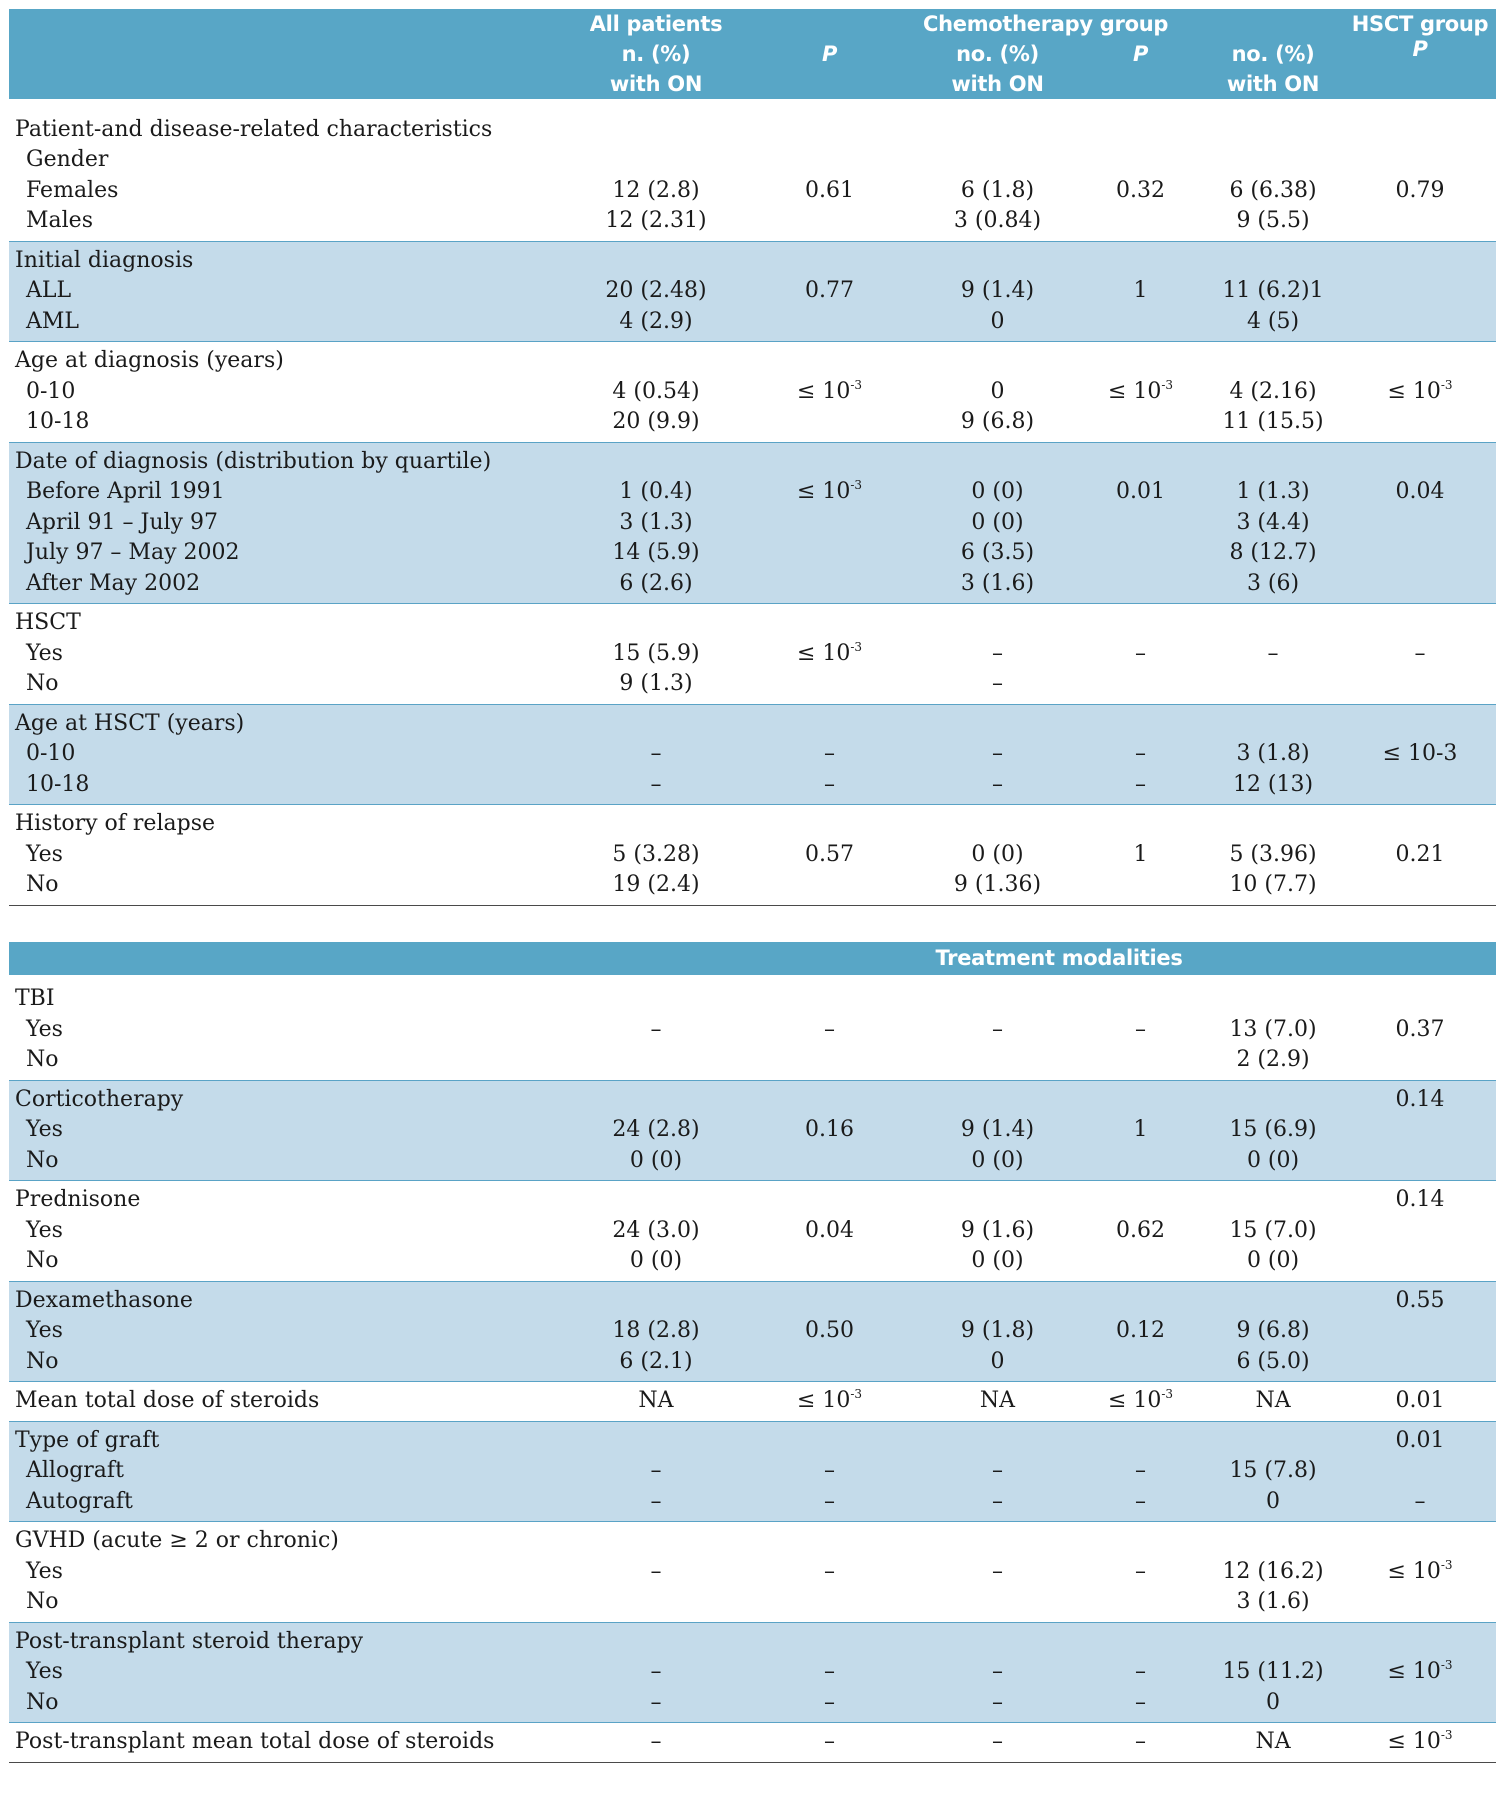 Image resolution: width=1505 pixels, height=1800 pixels. Describe the element at coordinates (739, 1570) in the screenshot. I see `table-row: Yes – – – – 12 (16.2) ≤ 10-3` at that location.